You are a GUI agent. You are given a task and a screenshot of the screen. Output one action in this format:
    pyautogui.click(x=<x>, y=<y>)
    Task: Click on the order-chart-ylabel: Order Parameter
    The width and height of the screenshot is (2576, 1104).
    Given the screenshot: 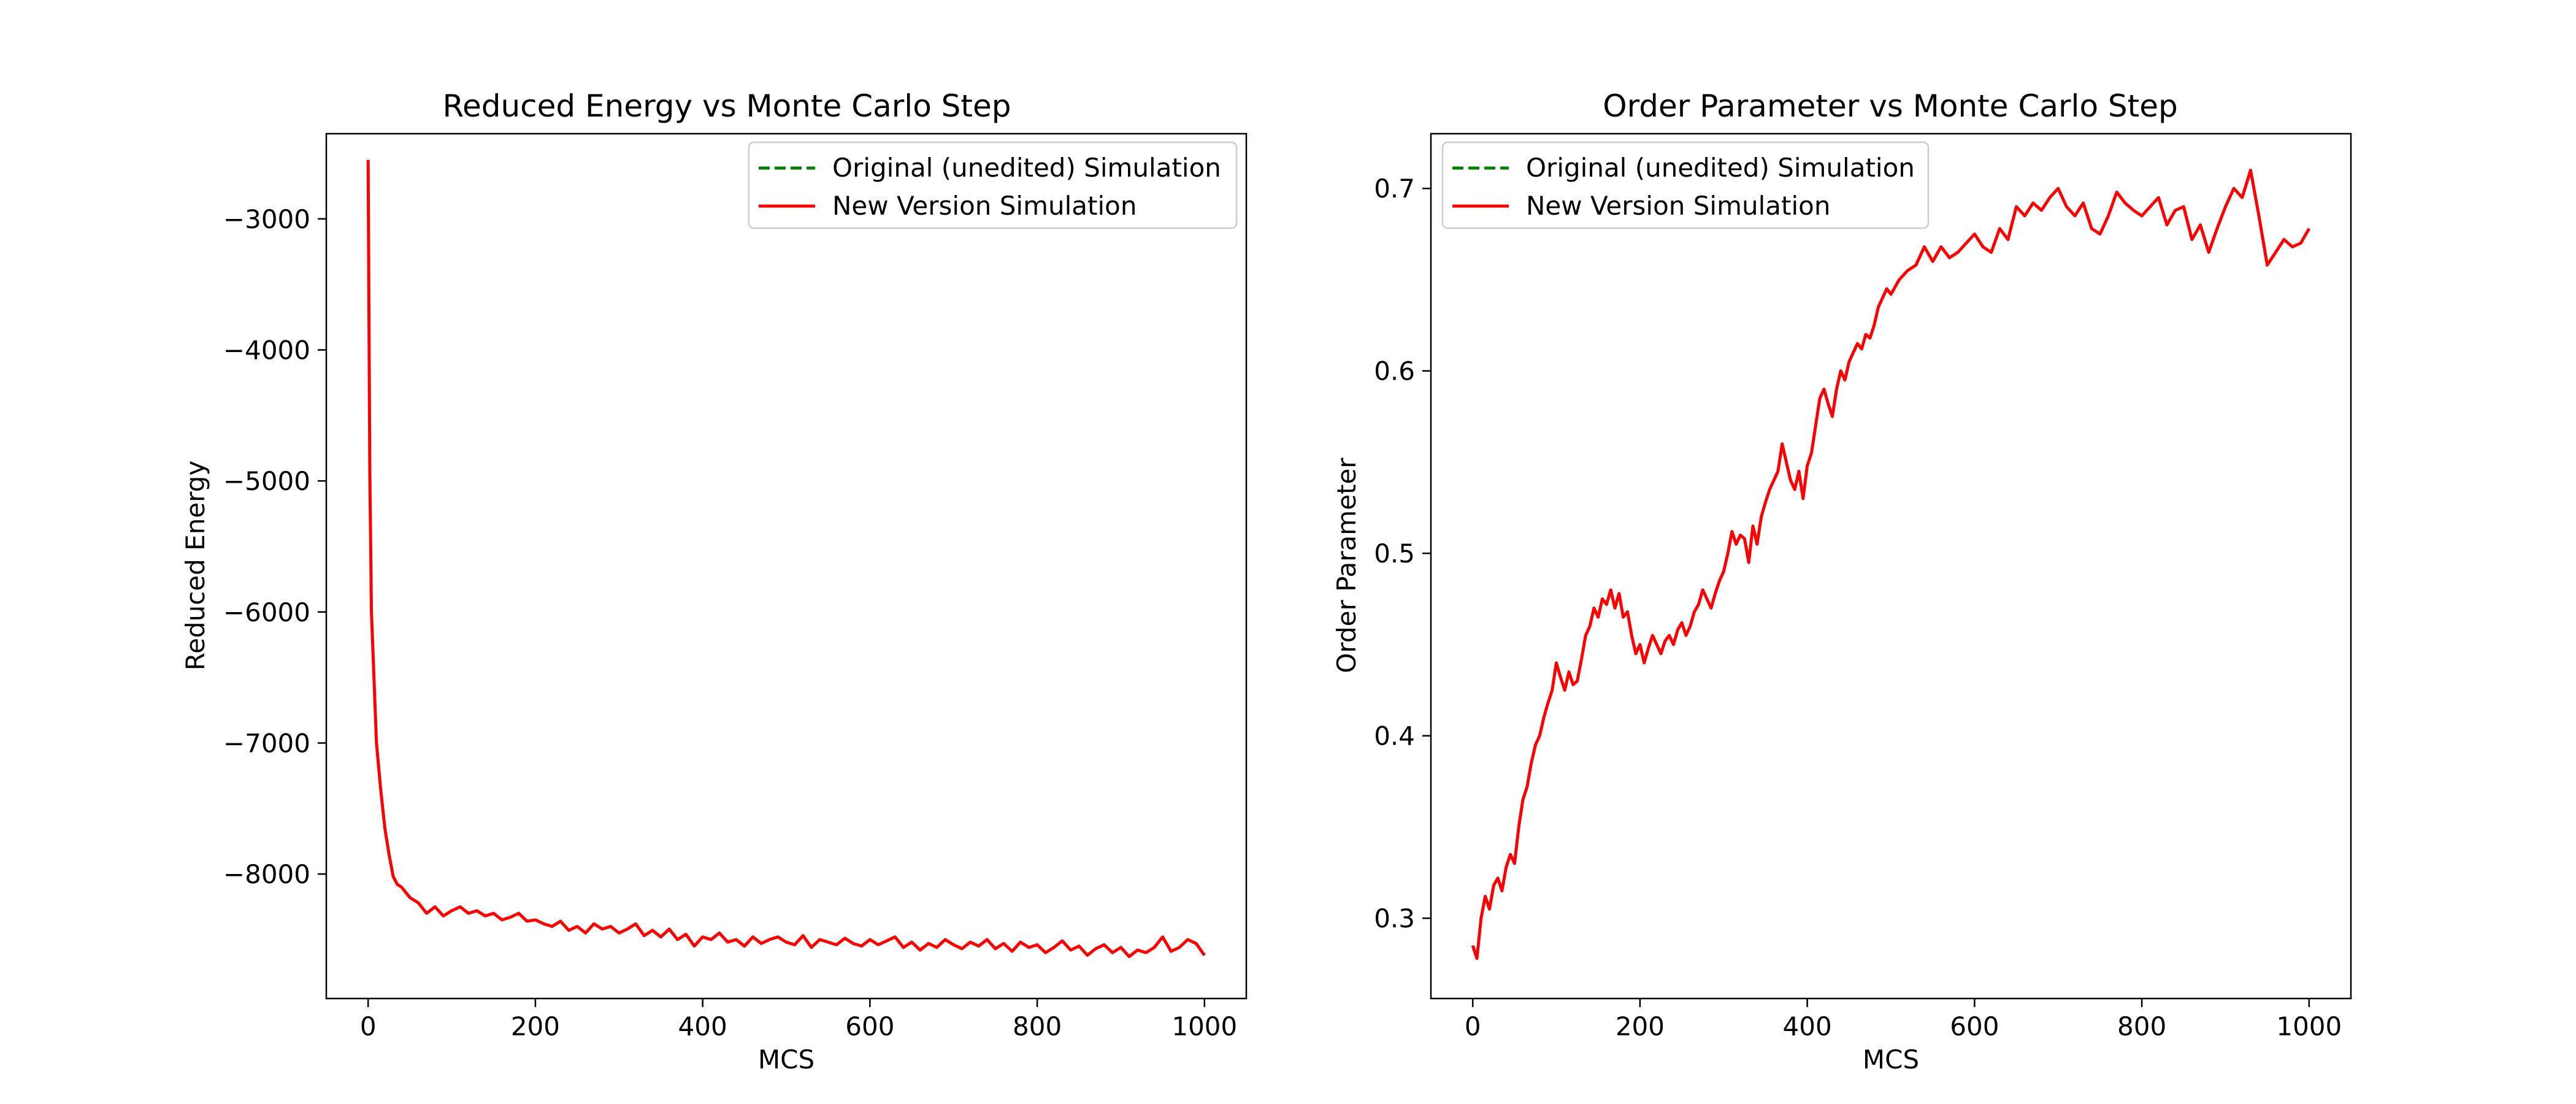 What is the action you would take?
    pyautogui.click(x=1347, y=565)
    